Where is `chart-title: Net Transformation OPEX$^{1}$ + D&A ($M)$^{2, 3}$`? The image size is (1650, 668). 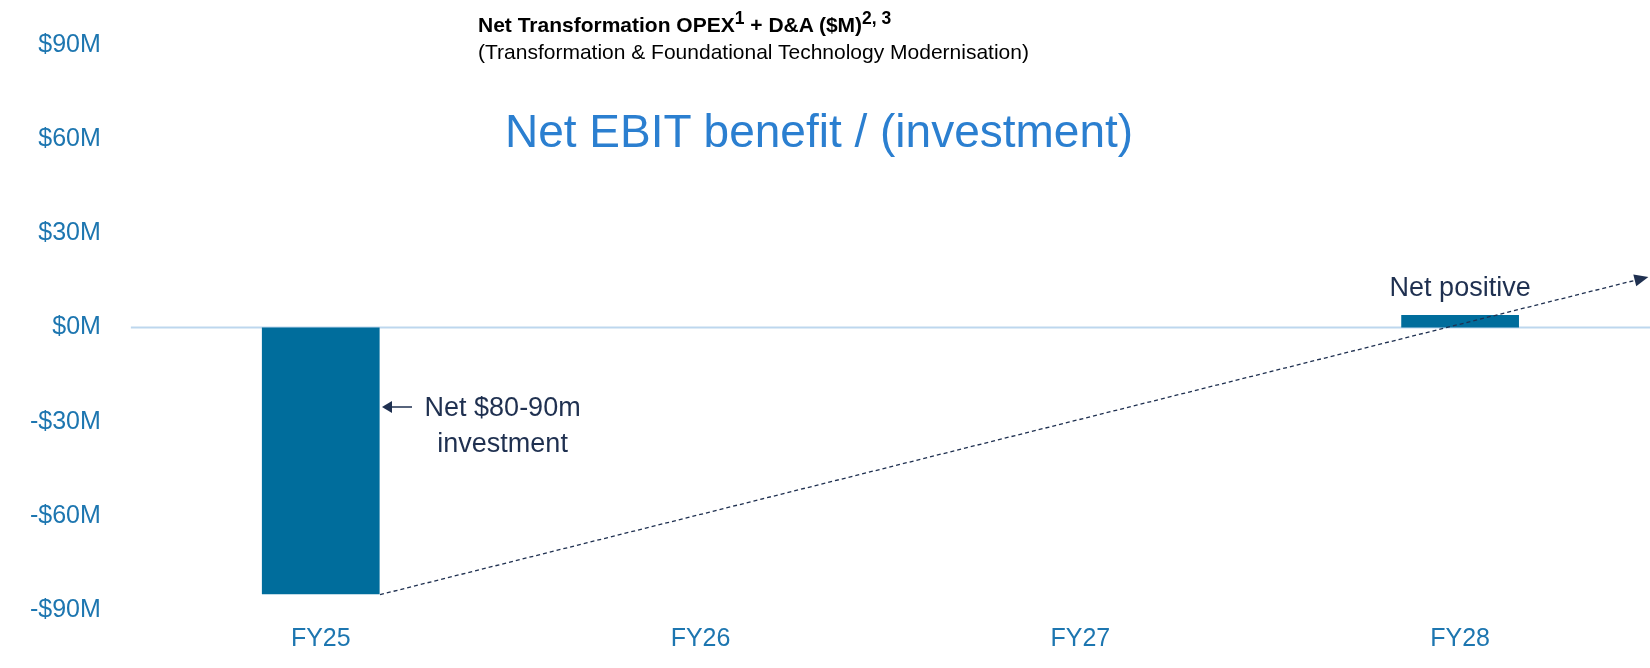 chart-title: Net Transformation OPEX$^{1}$ + D&A ($M)$^{2, 3}$ is located at coordinates (685, 22).